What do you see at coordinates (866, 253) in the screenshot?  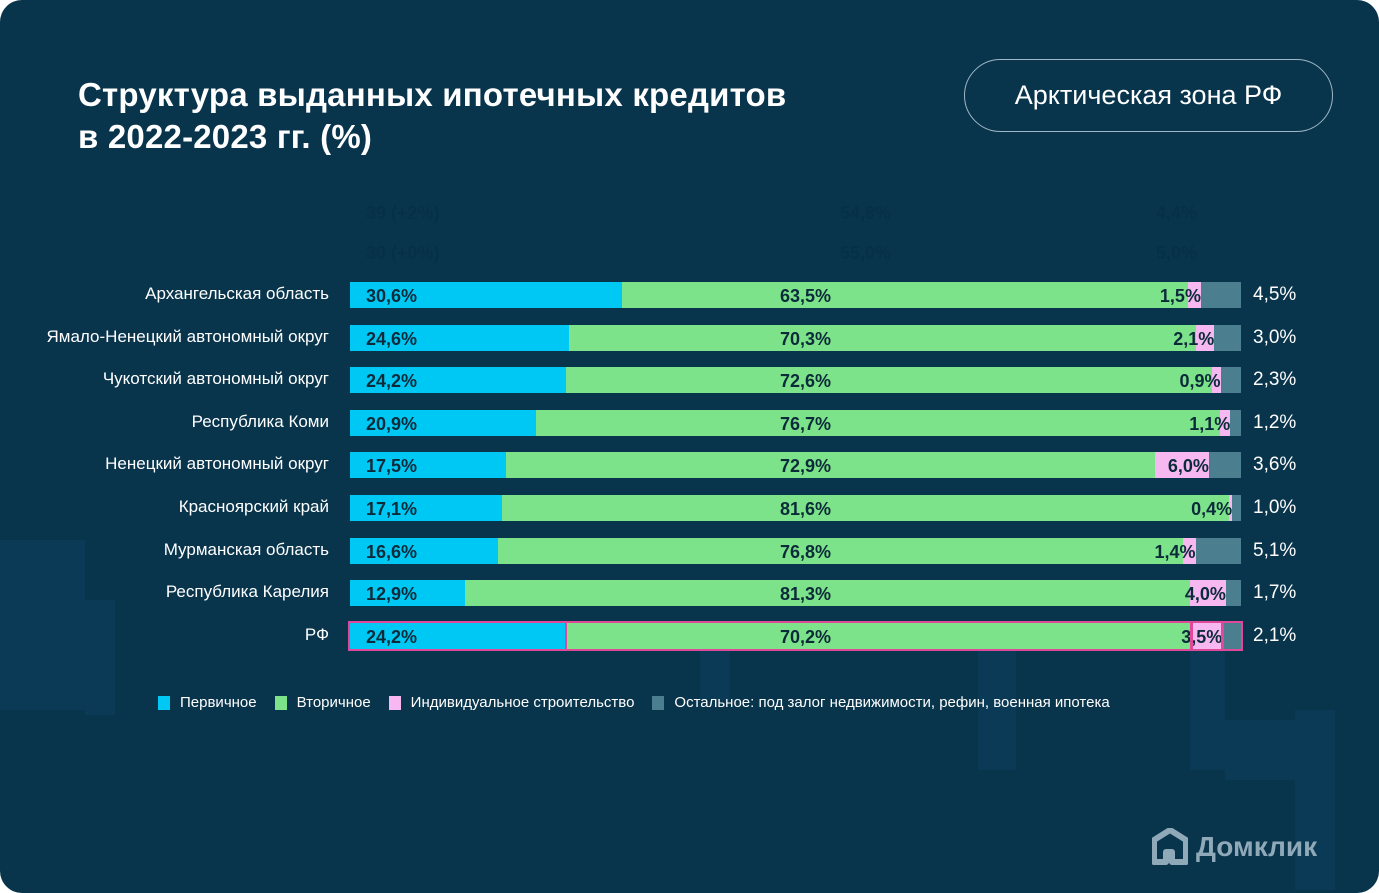 I see `ghost-text: 55,0%` at bounding box center [866, 253].